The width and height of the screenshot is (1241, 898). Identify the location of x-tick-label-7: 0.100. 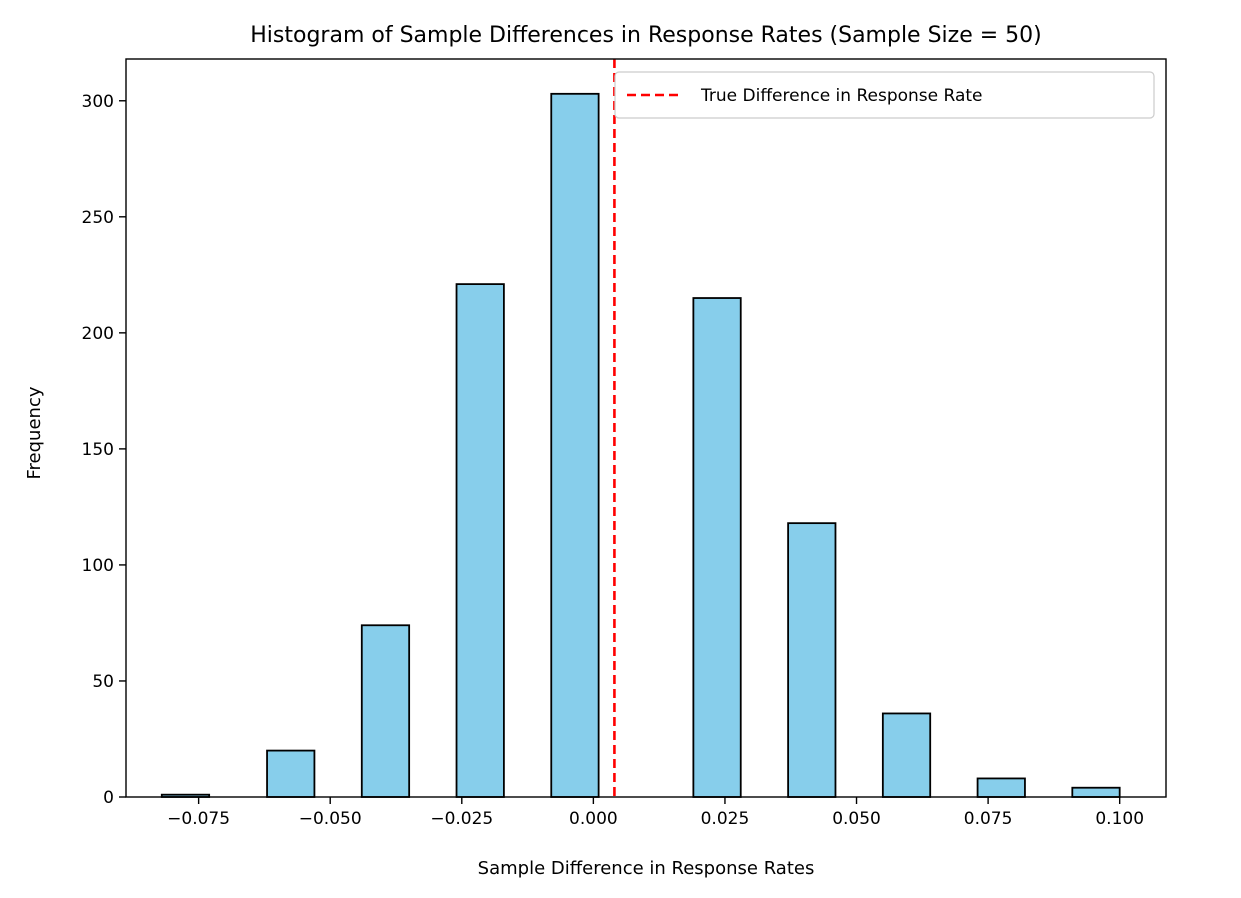
(1119, 819).